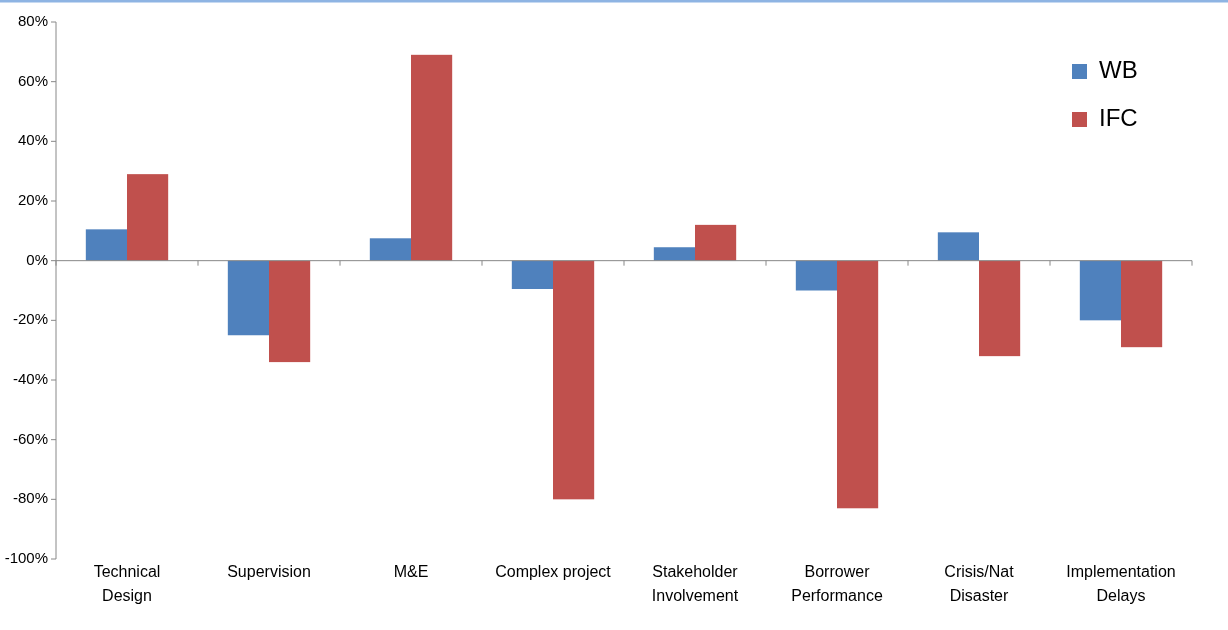  What do you see at coordinates (32, 20) in the screenshot?
I see `y-tick-label: 80%` at bounding box center [32, 20].